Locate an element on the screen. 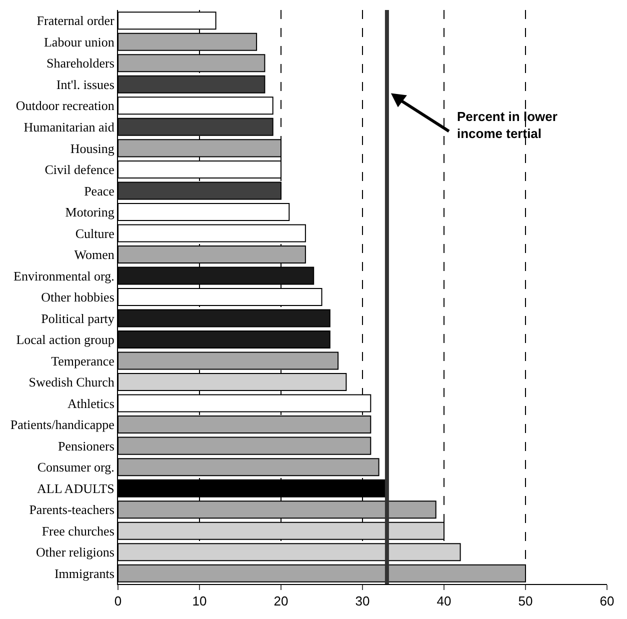 Image resolution: width=627 pixels, height=619 pixels. y-tick-label: Women is located at coordinates (94, 254).